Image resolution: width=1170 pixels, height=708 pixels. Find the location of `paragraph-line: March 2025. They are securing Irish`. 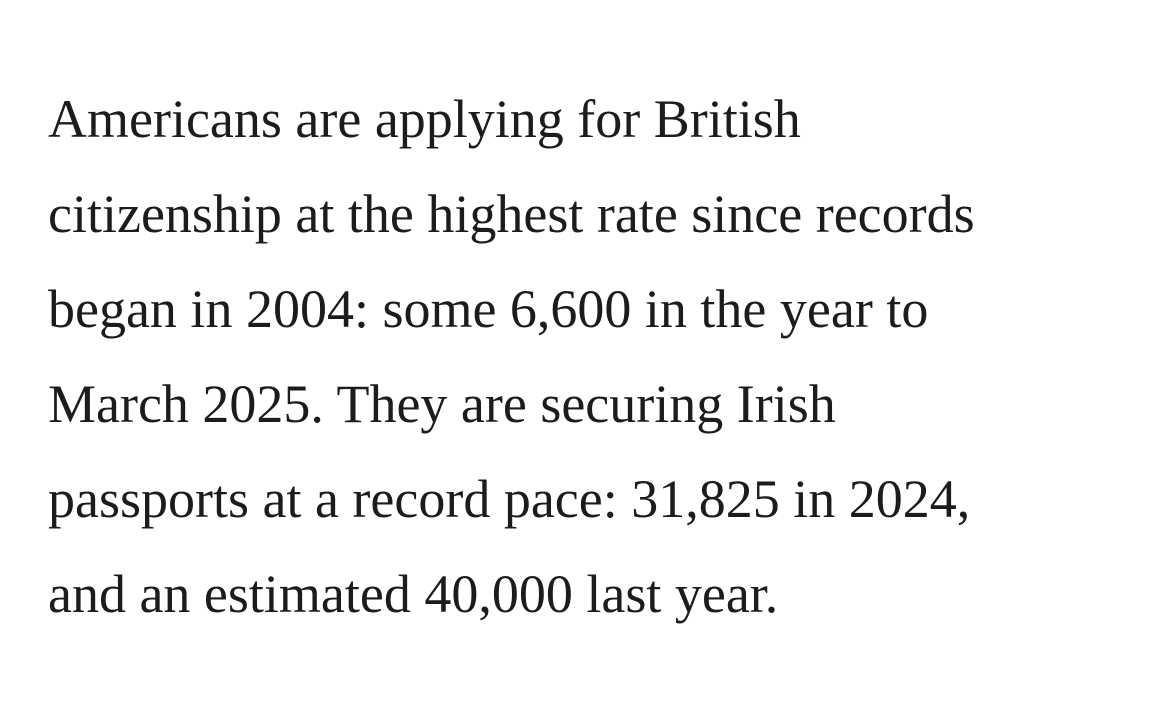

paragraph-line: March 2025. They are securing Irish is located at coordinates (442, 404).